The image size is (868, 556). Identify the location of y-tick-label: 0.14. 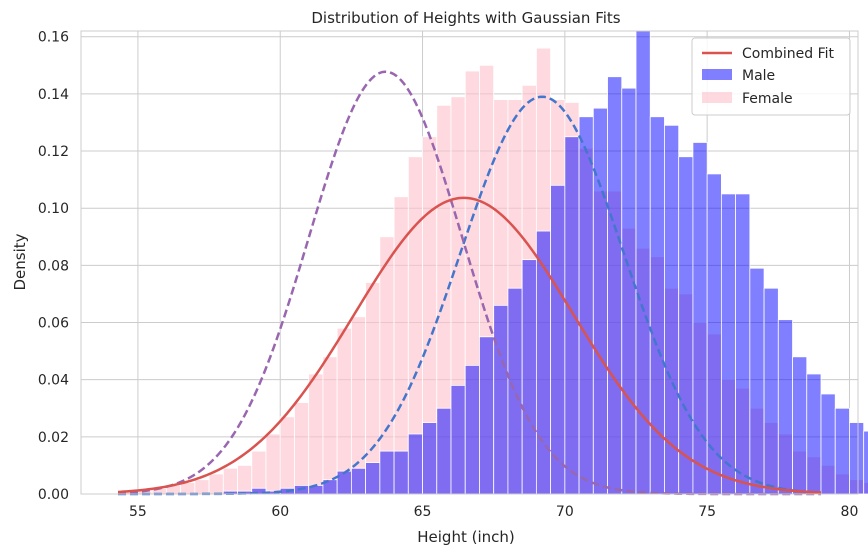
(53, 95).